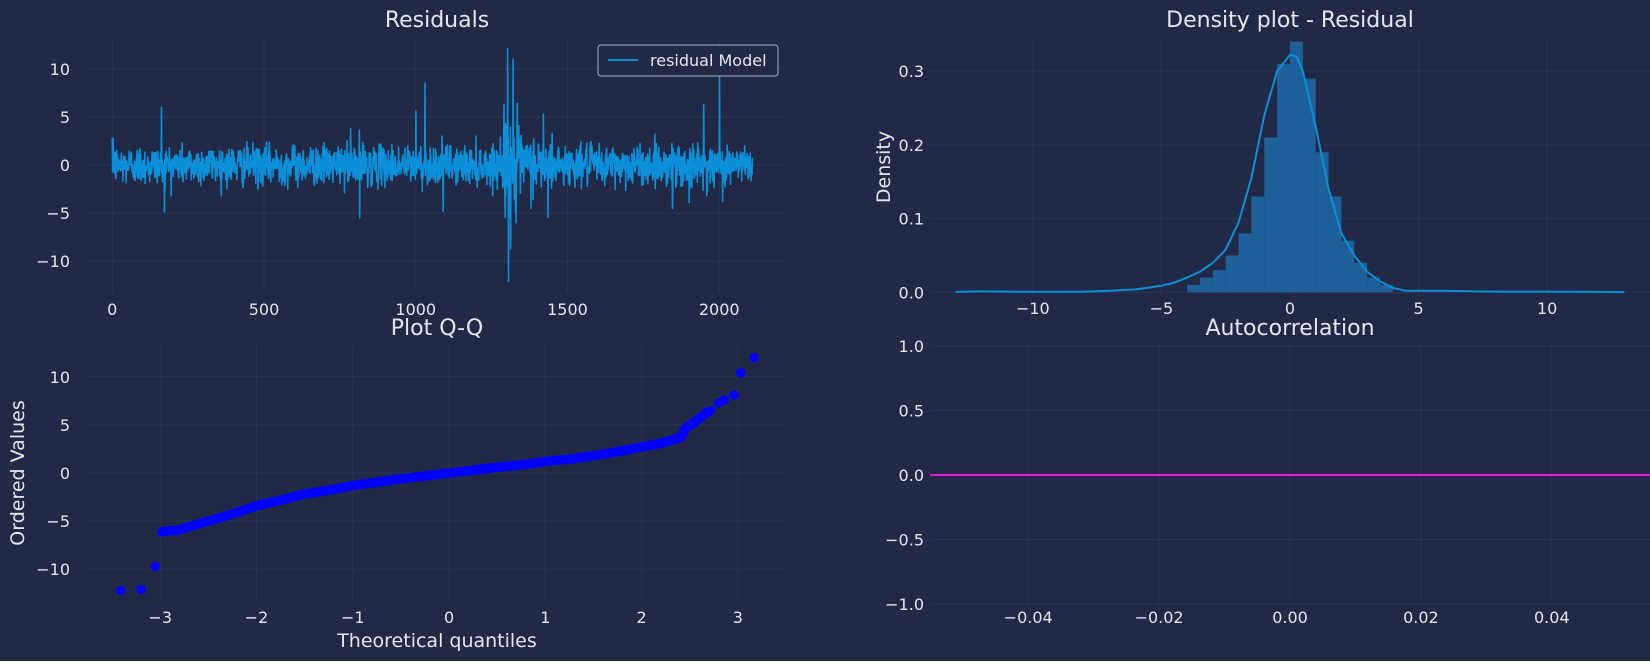 The width and height of the screenshot is (1650, 665). I want to click on y-tick-label: 0.1, so click(911, 219).